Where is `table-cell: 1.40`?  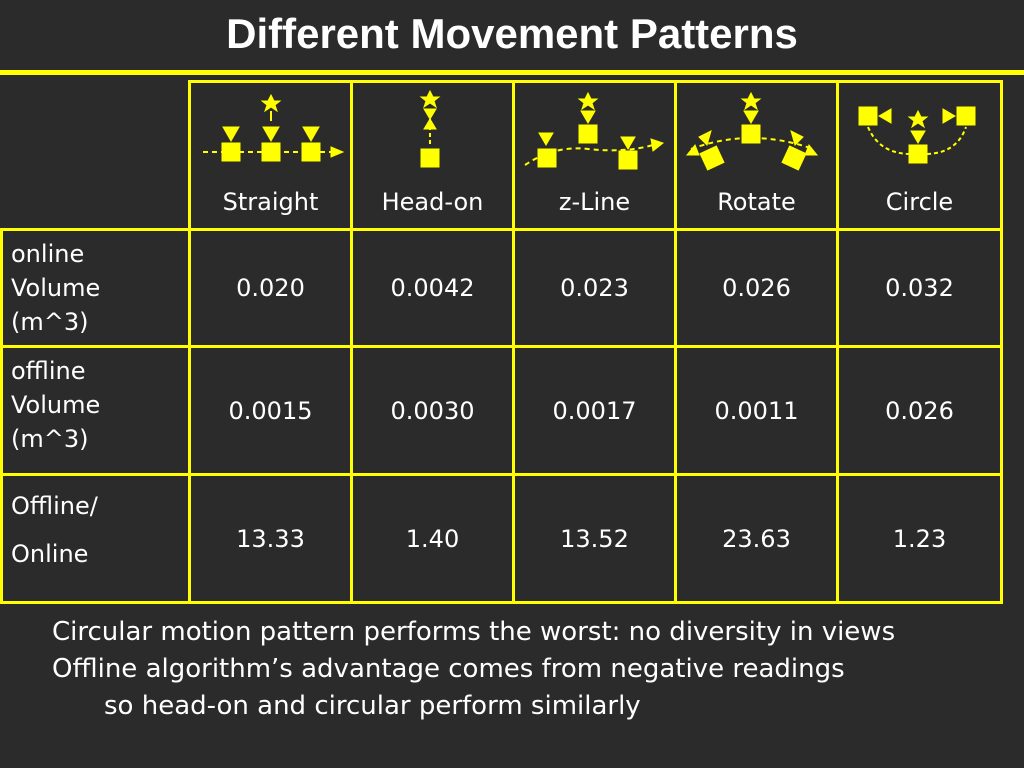 table-cell: 1.40 is located at coordinates (432, 538).